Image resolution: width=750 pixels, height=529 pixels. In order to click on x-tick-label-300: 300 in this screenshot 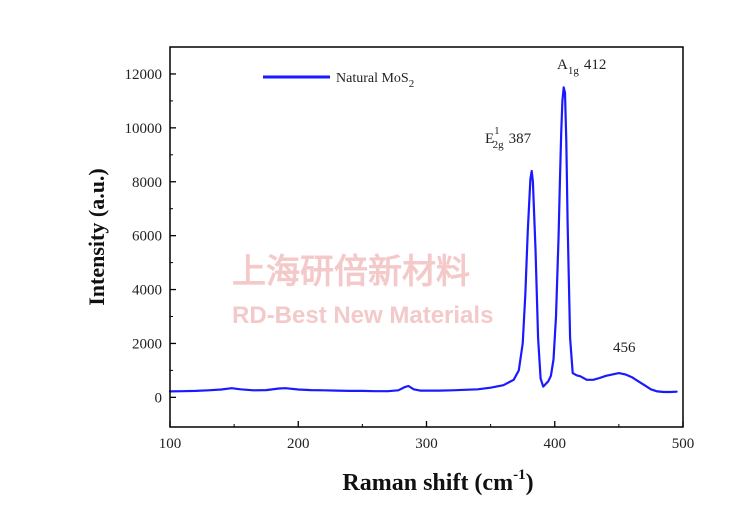, I will do `click(426, 444)`.